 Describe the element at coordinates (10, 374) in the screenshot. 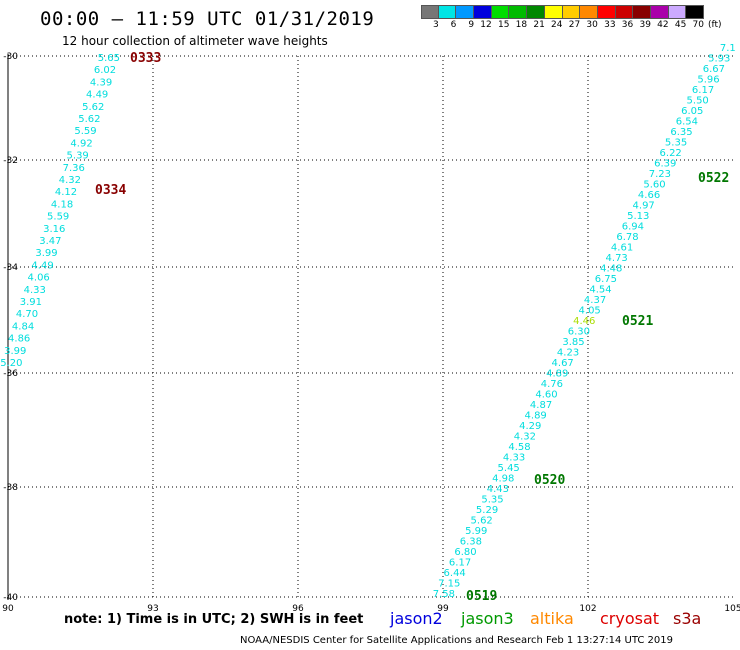

I see `y-tick-label: -36` at that location.